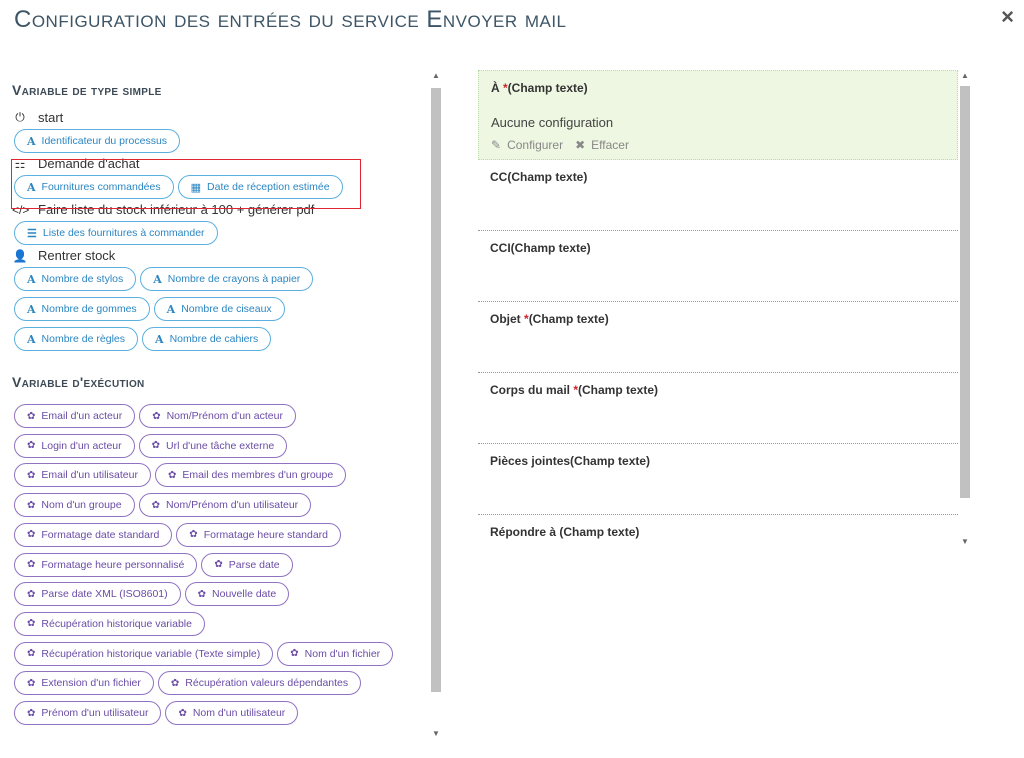  Describe the element at coordinates (93, 534) in the screenshot. I see `variable-chip: ✿ Formatage date standard` at that location.